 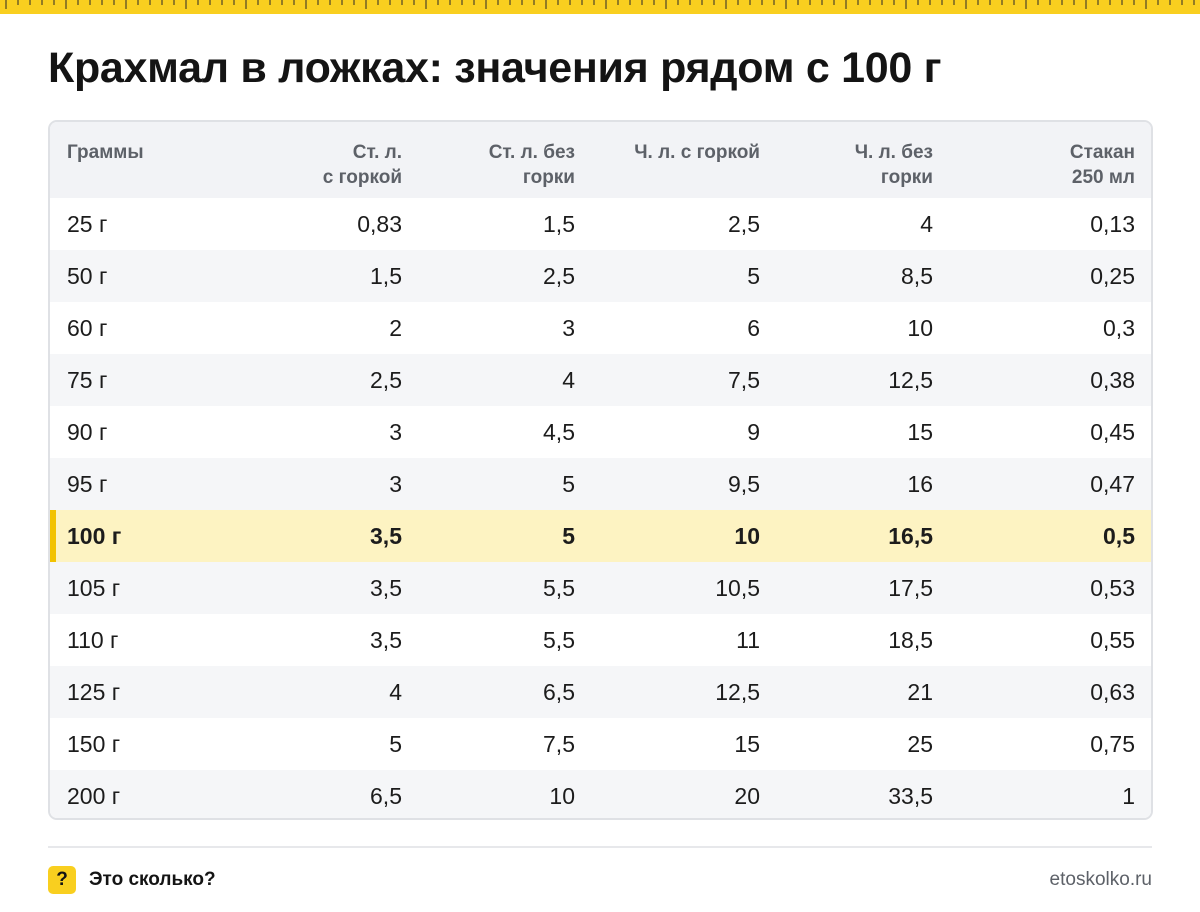 What do you see at coordinates (862, 160) in the screenshot?
I see `column-header-tsp-level: Ч. л. без горки` at bounding box center [862, 160].